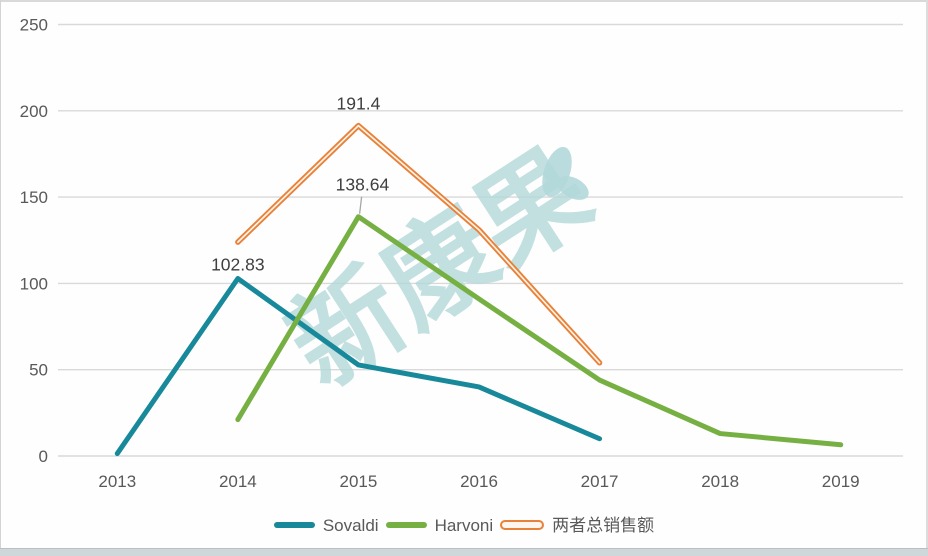 This screenshot has height=556, width=928. What do you see at coordinates (841, 481) in the screenshot?
I see `x-tick-label: 2019` at bounding box center [841, 481].